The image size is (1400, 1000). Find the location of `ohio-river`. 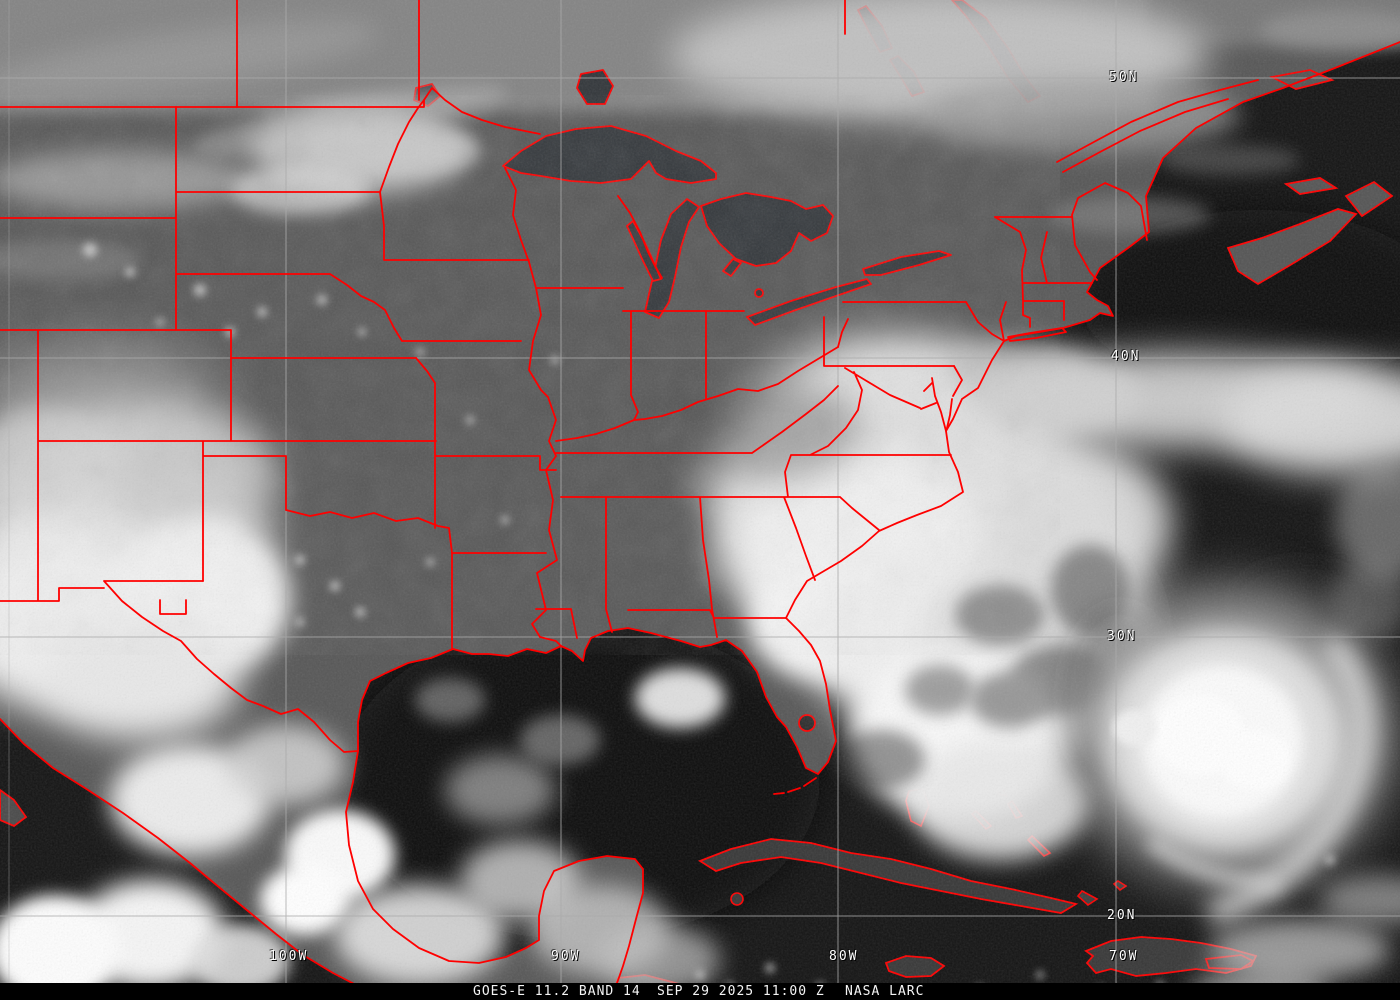

ohio-river is located at coordinates (697, 394).